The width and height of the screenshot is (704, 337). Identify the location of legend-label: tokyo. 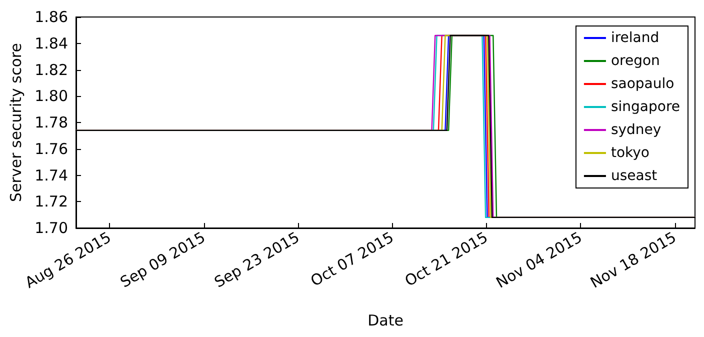
(630, 153).